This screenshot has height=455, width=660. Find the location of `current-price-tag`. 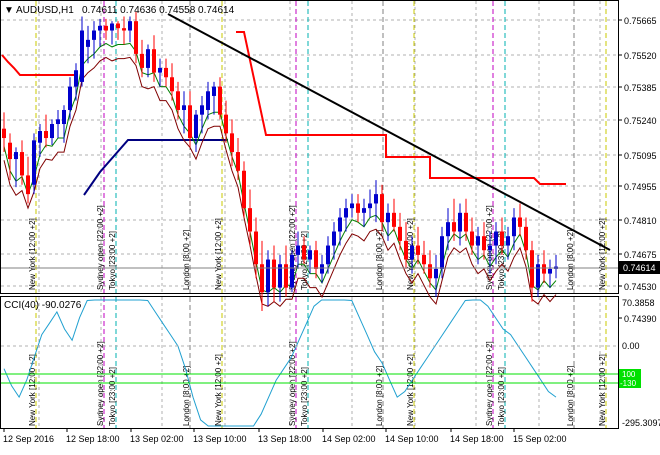

current-price-tag is located at coordinates (639, 267).